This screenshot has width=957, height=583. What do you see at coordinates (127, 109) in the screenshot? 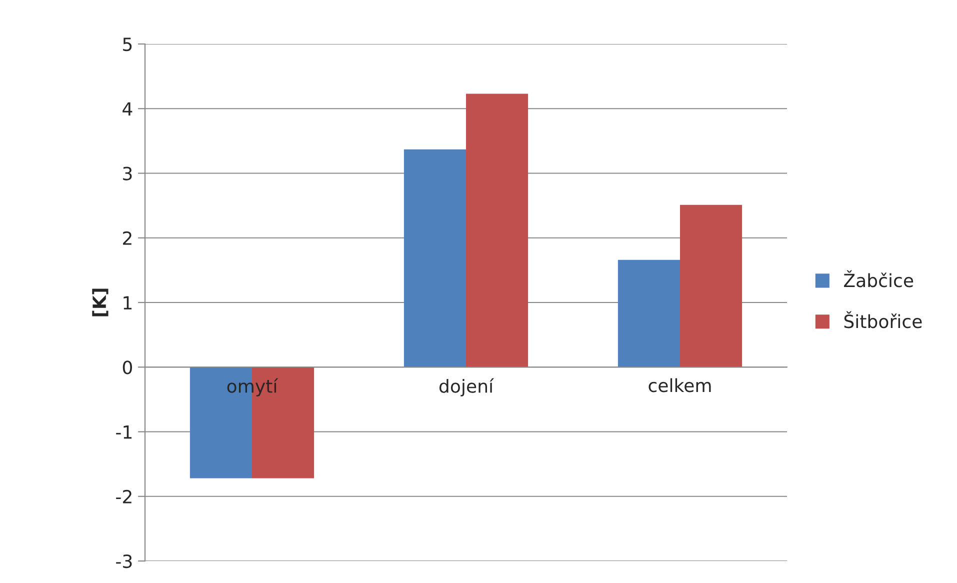
I see `y-tick-label: 4` at bounding box center [127, 109].